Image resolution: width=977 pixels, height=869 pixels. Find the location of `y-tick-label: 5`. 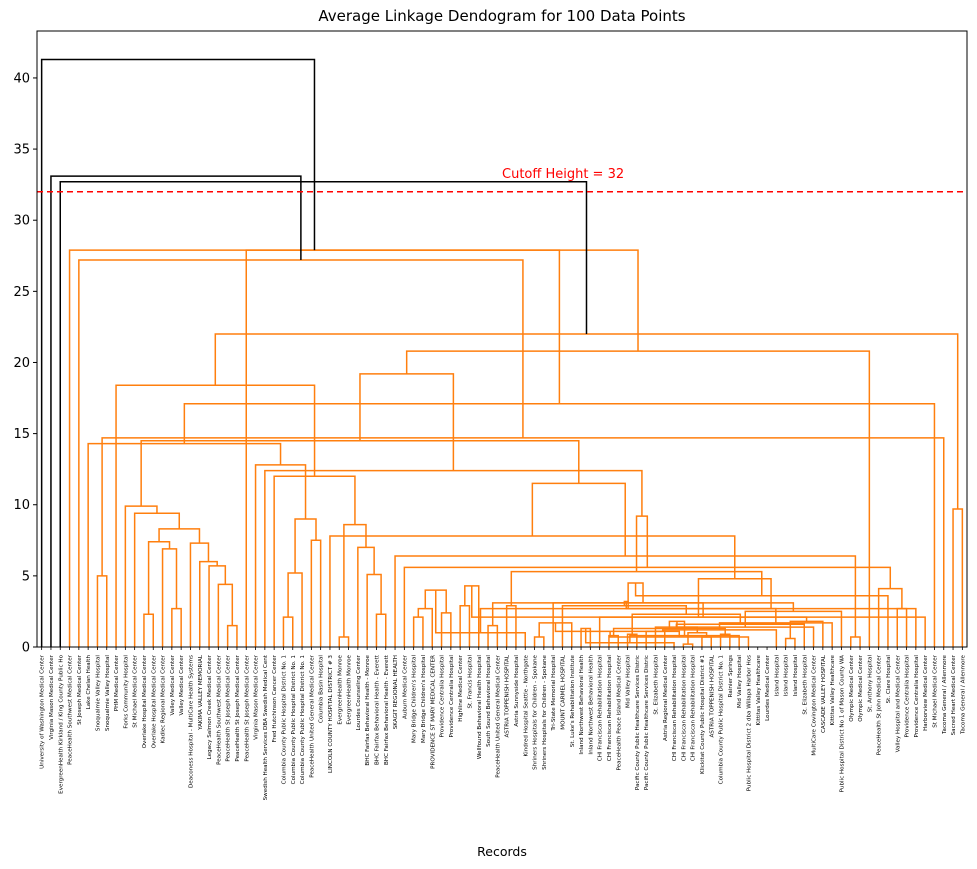

y-tick-label: 5 is located at coordinates (26, 576).